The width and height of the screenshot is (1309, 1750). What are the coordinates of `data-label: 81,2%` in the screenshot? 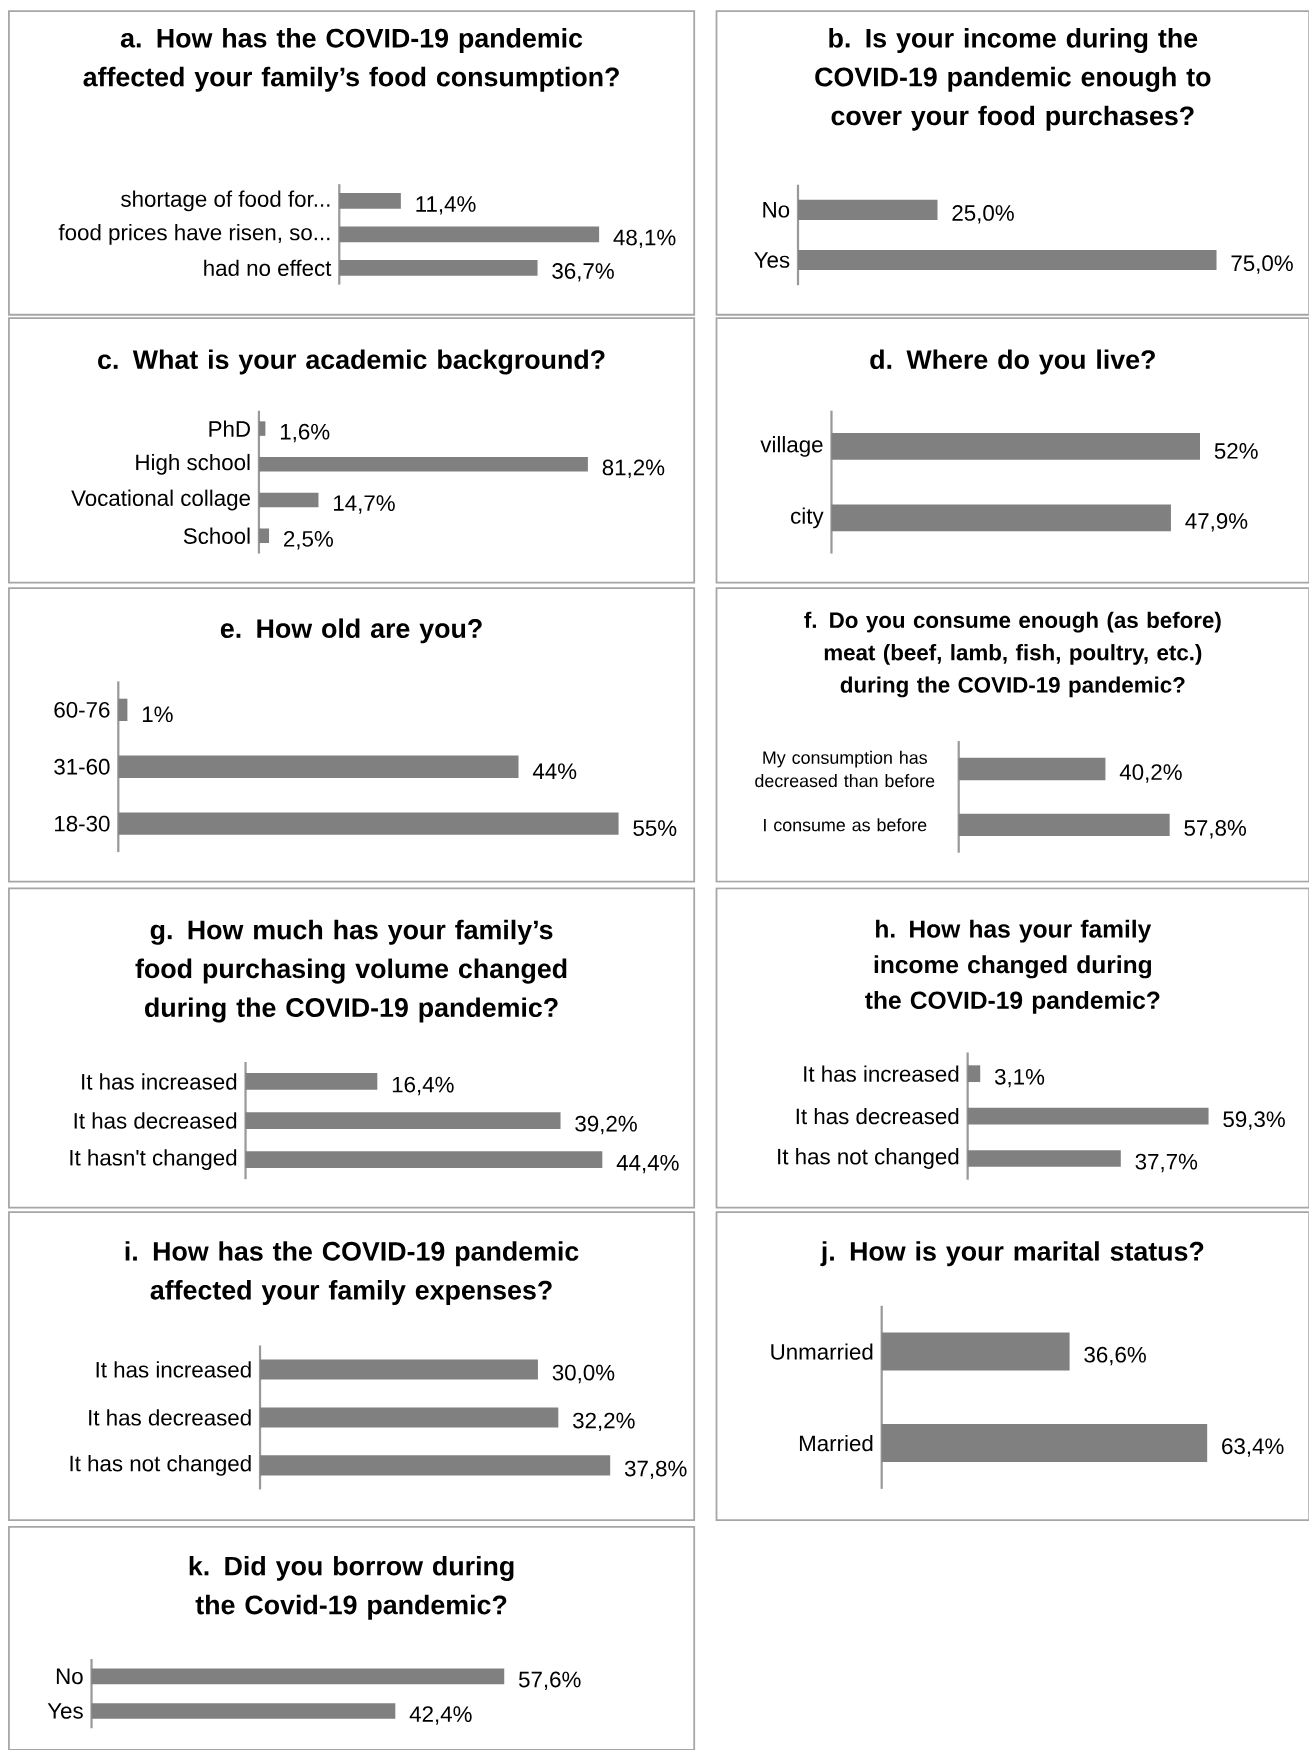 It's located at (633, 468).